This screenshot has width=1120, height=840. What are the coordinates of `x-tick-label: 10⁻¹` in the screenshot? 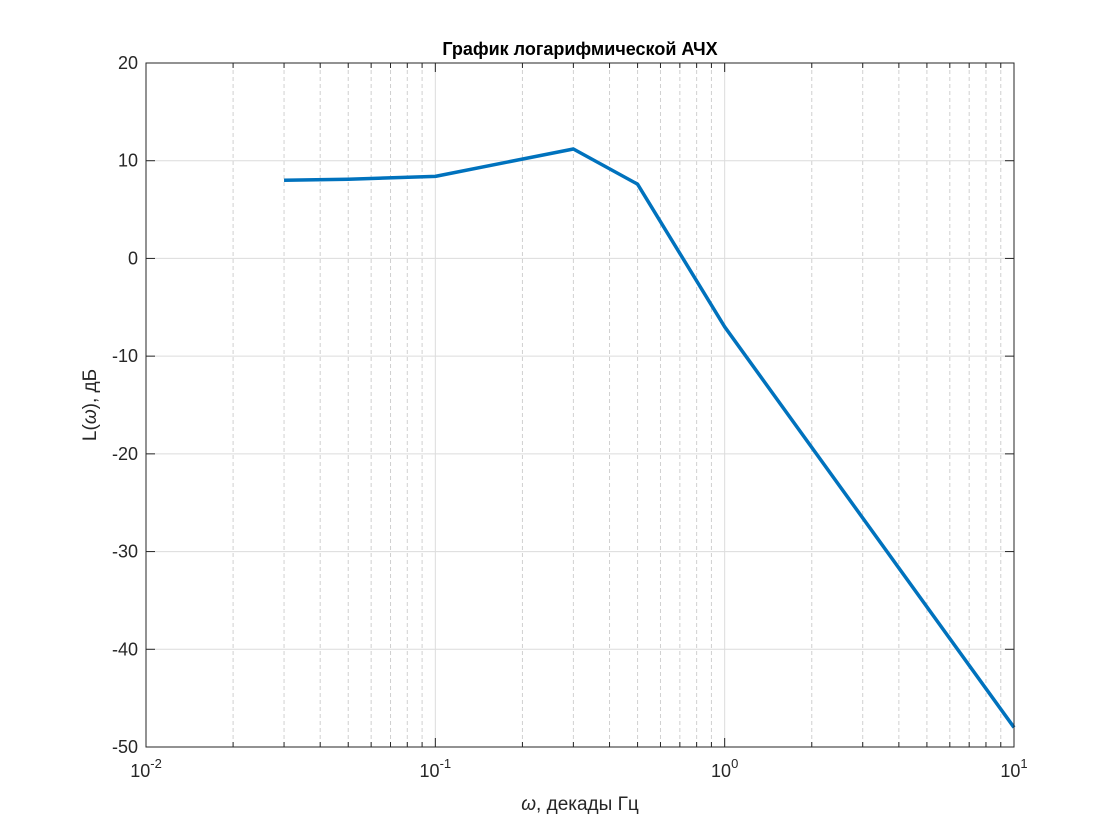 It's located at (436, 768).